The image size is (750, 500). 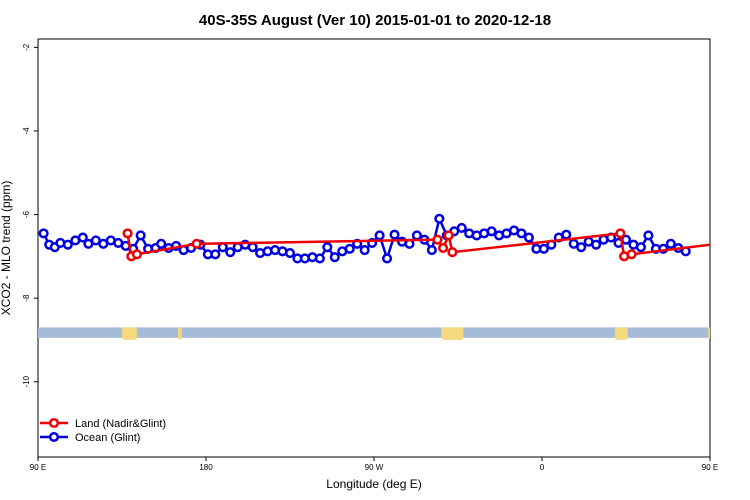 What do you see at coordinates (374, 467) in the screenshot?
I see `x-tick-label: 90 W` at bounding box center [374, 467].